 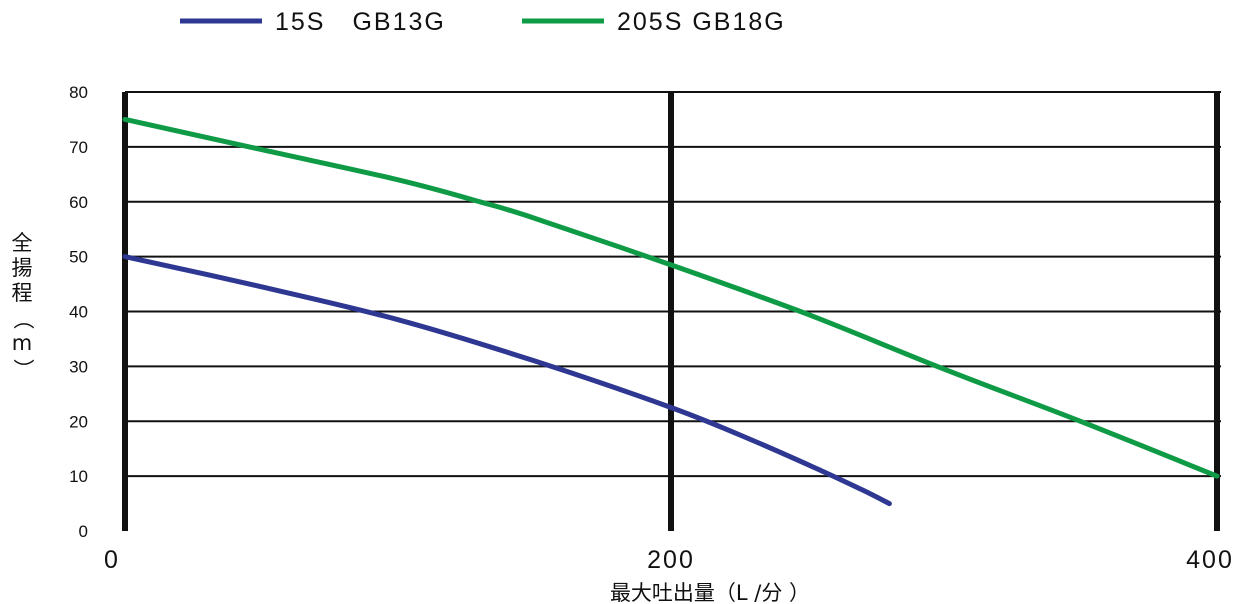 What do you see at coordinates (78, 421) in the screenshot?
I see `y-tick-label: 20` at bounding box center [78, 421].